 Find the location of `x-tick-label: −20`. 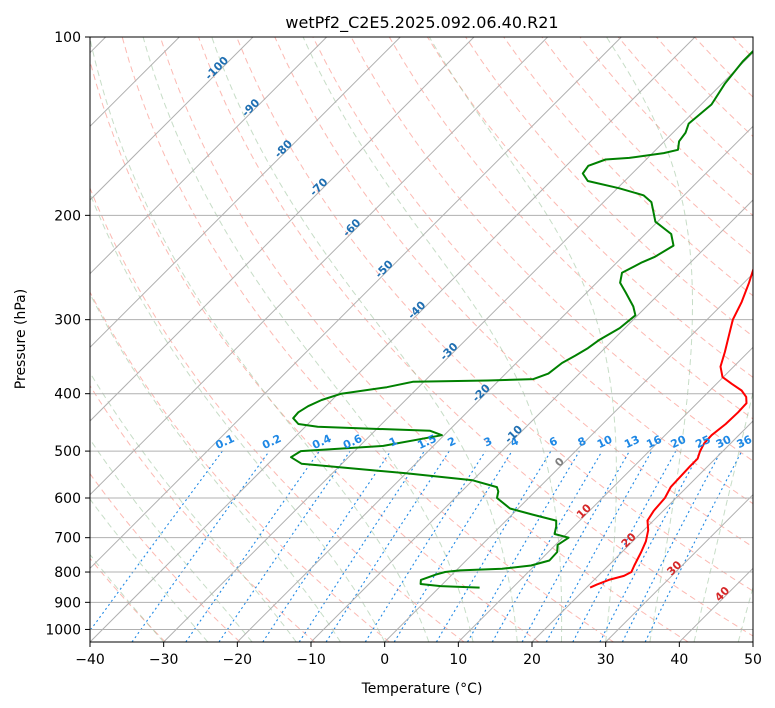

x-tick-label: −20 is located at coordinates (238, 660).